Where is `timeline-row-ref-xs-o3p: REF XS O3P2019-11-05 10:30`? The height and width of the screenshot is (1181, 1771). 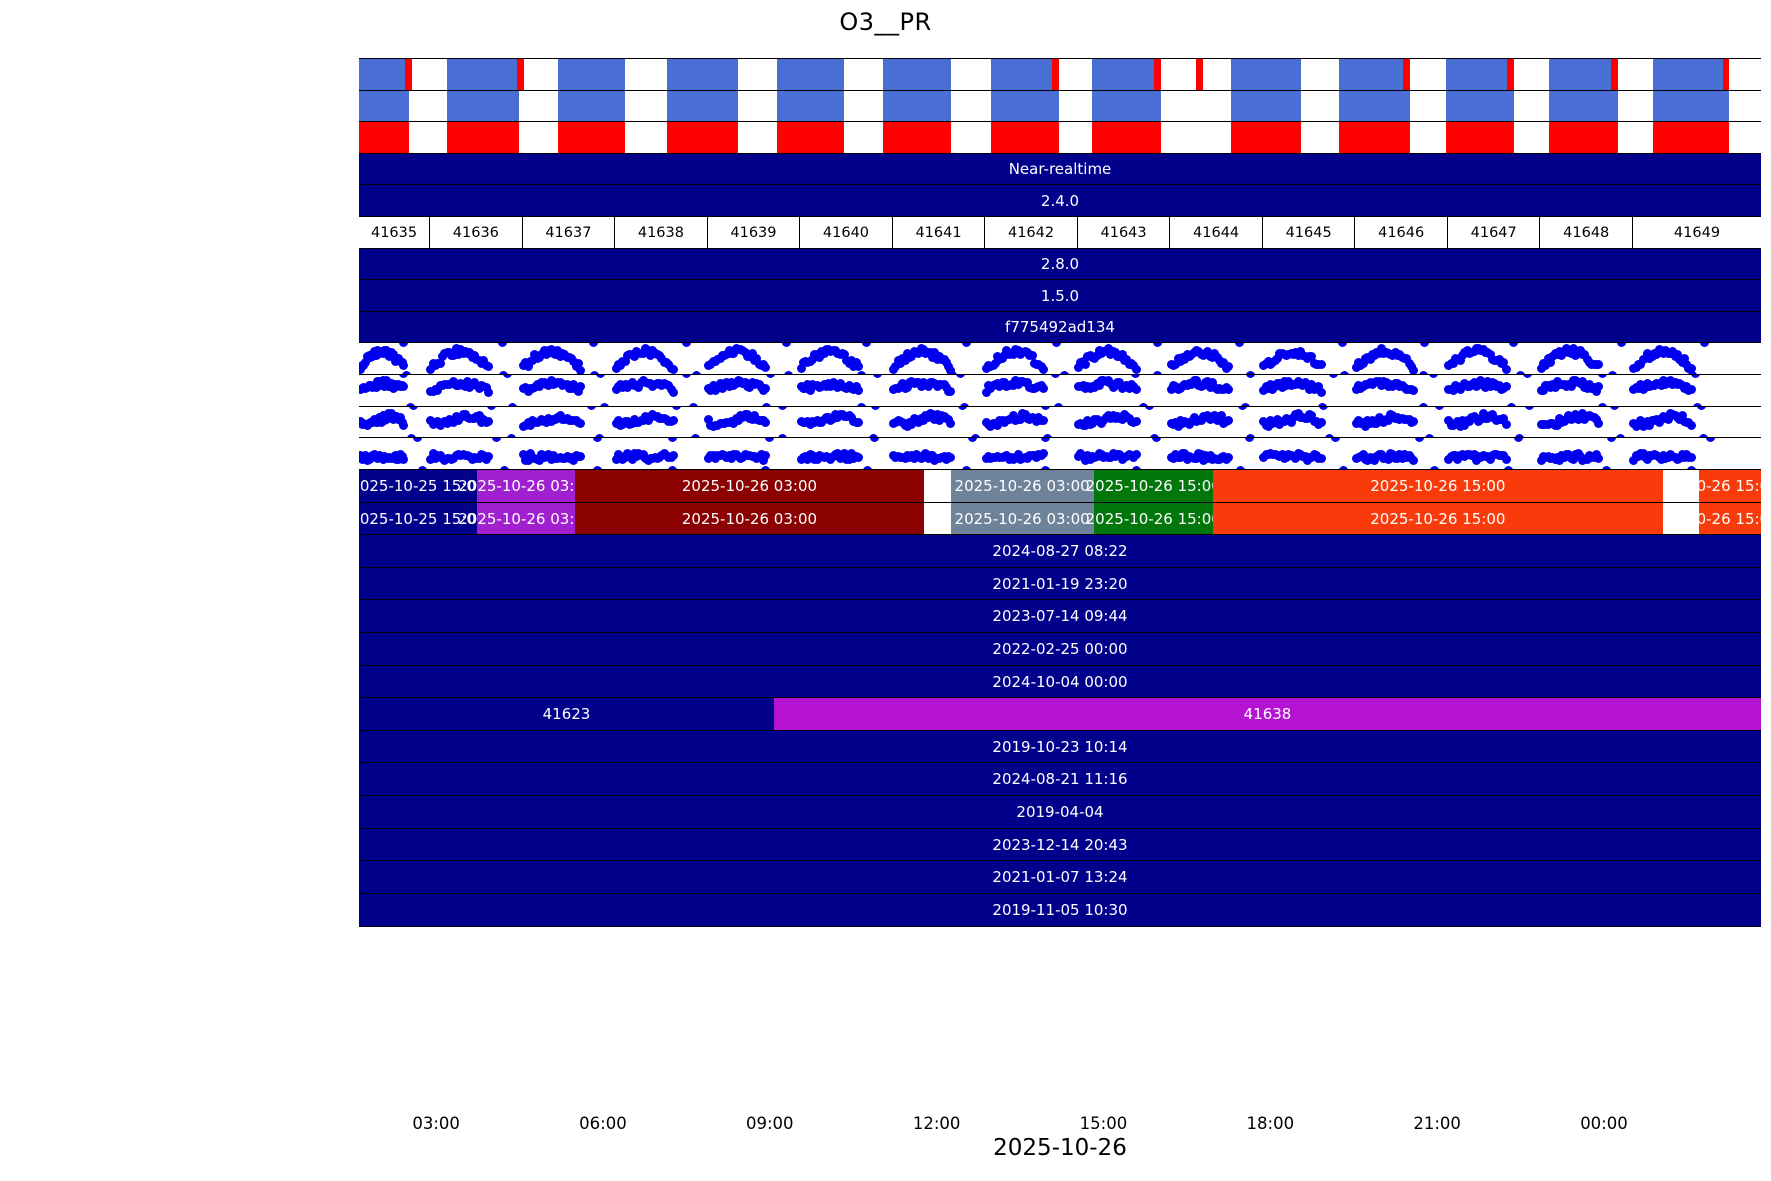
timeline-row-ref-xs-o3p: REF XS O3P2019-11-05 10:30 is located at coordinates (1060, 909).